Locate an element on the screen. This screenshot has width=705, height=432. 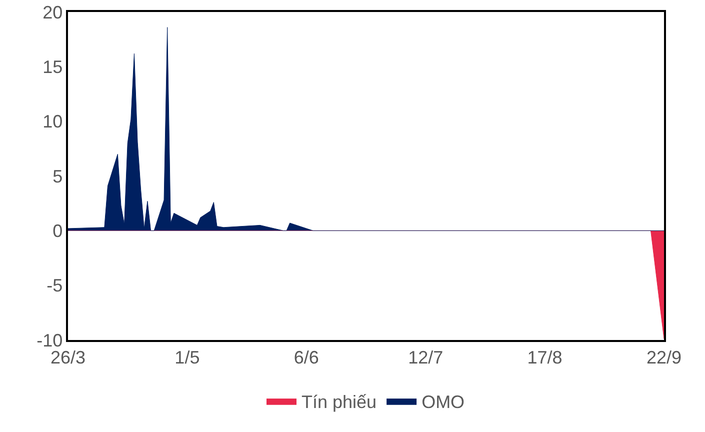
x-tick-label: 6/6 is located at coordinates (306, 357).